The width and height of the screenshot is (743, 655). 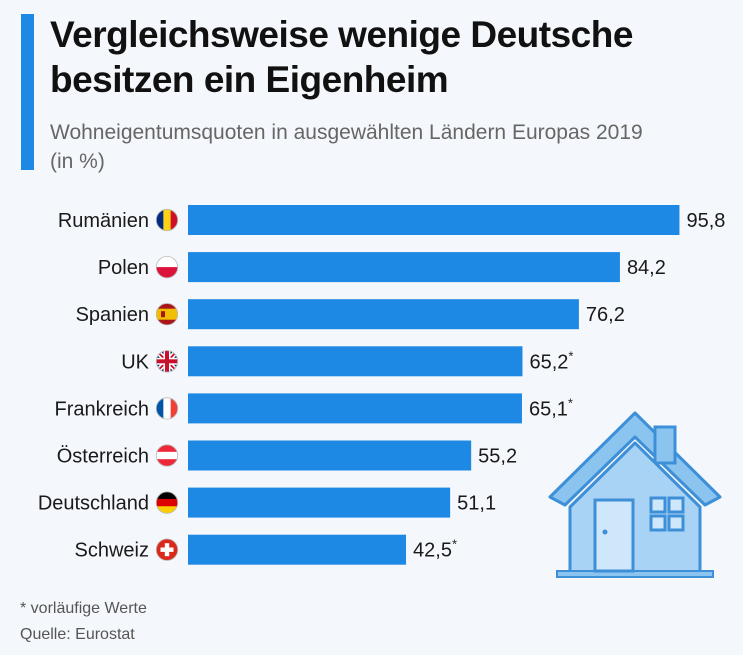 I want to click on house-icon, so click(x=635, y=494).